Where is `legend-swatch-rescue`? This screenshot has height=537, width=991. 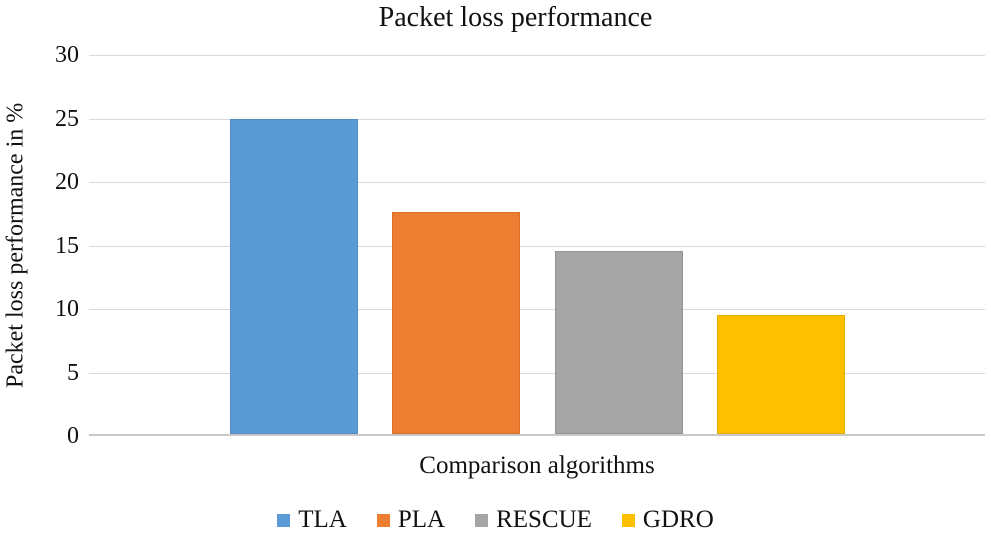 legend-swatch-rescue is located at coordinates (482, 520).